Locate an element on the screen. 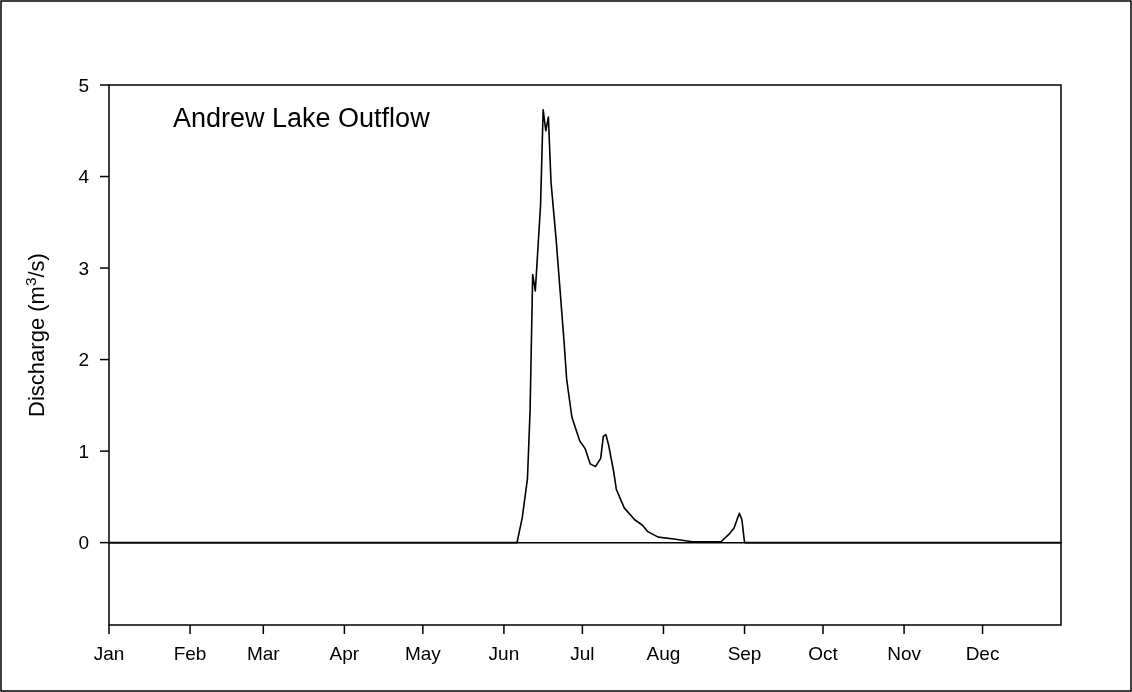 This screenshot has height=692, width=1132. x-tick-label: Dec is located at coordinates (982, 653).